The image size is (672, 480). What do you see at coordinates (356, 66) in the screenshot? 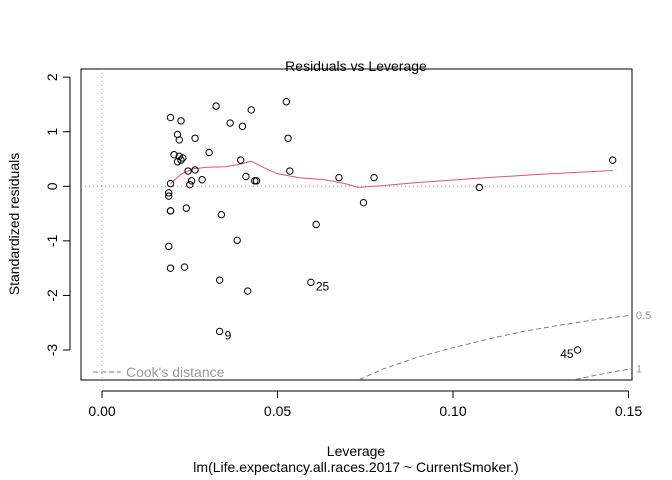
I see `chart-title: Residuals vs Leverage` at bounding box center [356, 66].